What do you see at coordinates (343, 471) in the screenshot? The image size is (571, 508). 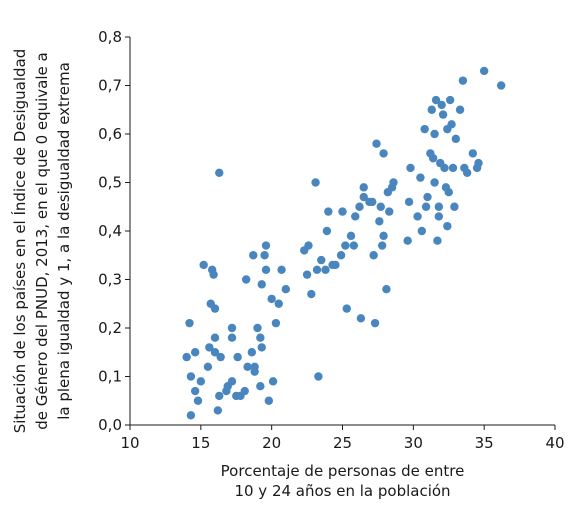 I see `x-axis-title-line: Porcentaje de personas de entre` at bounding box center [343, 471].